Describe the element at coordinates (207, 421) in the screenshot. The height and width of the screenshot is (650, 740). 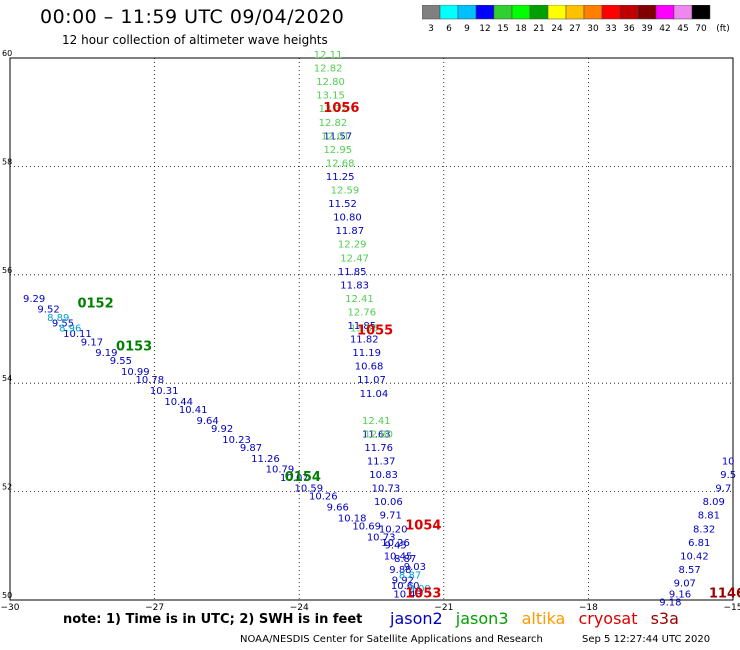
I see `swh-value-label: 9.64` at that location.